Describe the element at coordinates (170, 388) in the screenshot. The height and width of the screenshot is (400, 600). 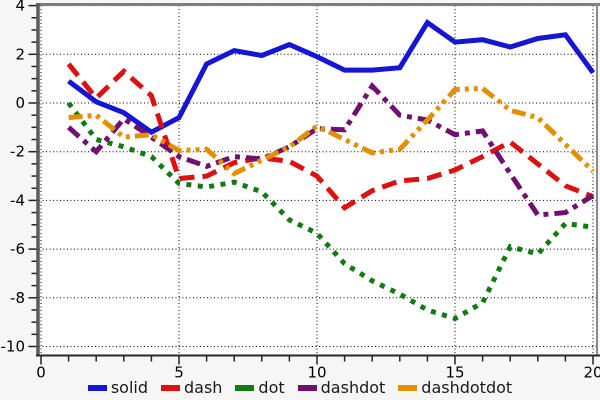
I see `legend-swatch-dash` at that location.